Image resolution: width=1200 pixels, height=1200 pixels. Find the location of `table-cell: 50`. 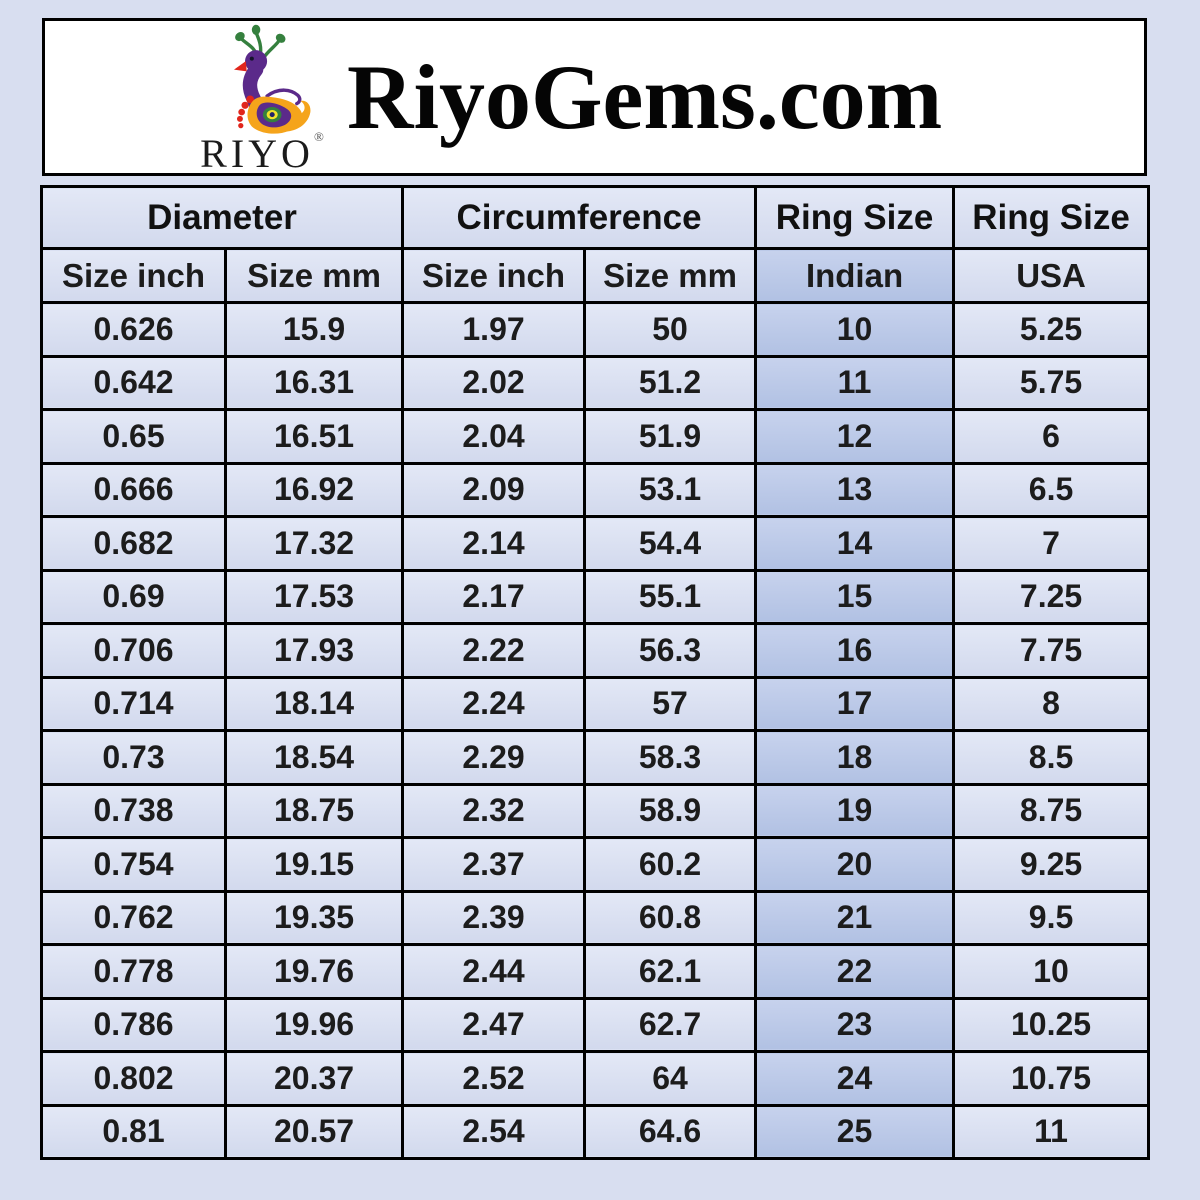

table-cell: 50 is located at coordinates (670, 329).